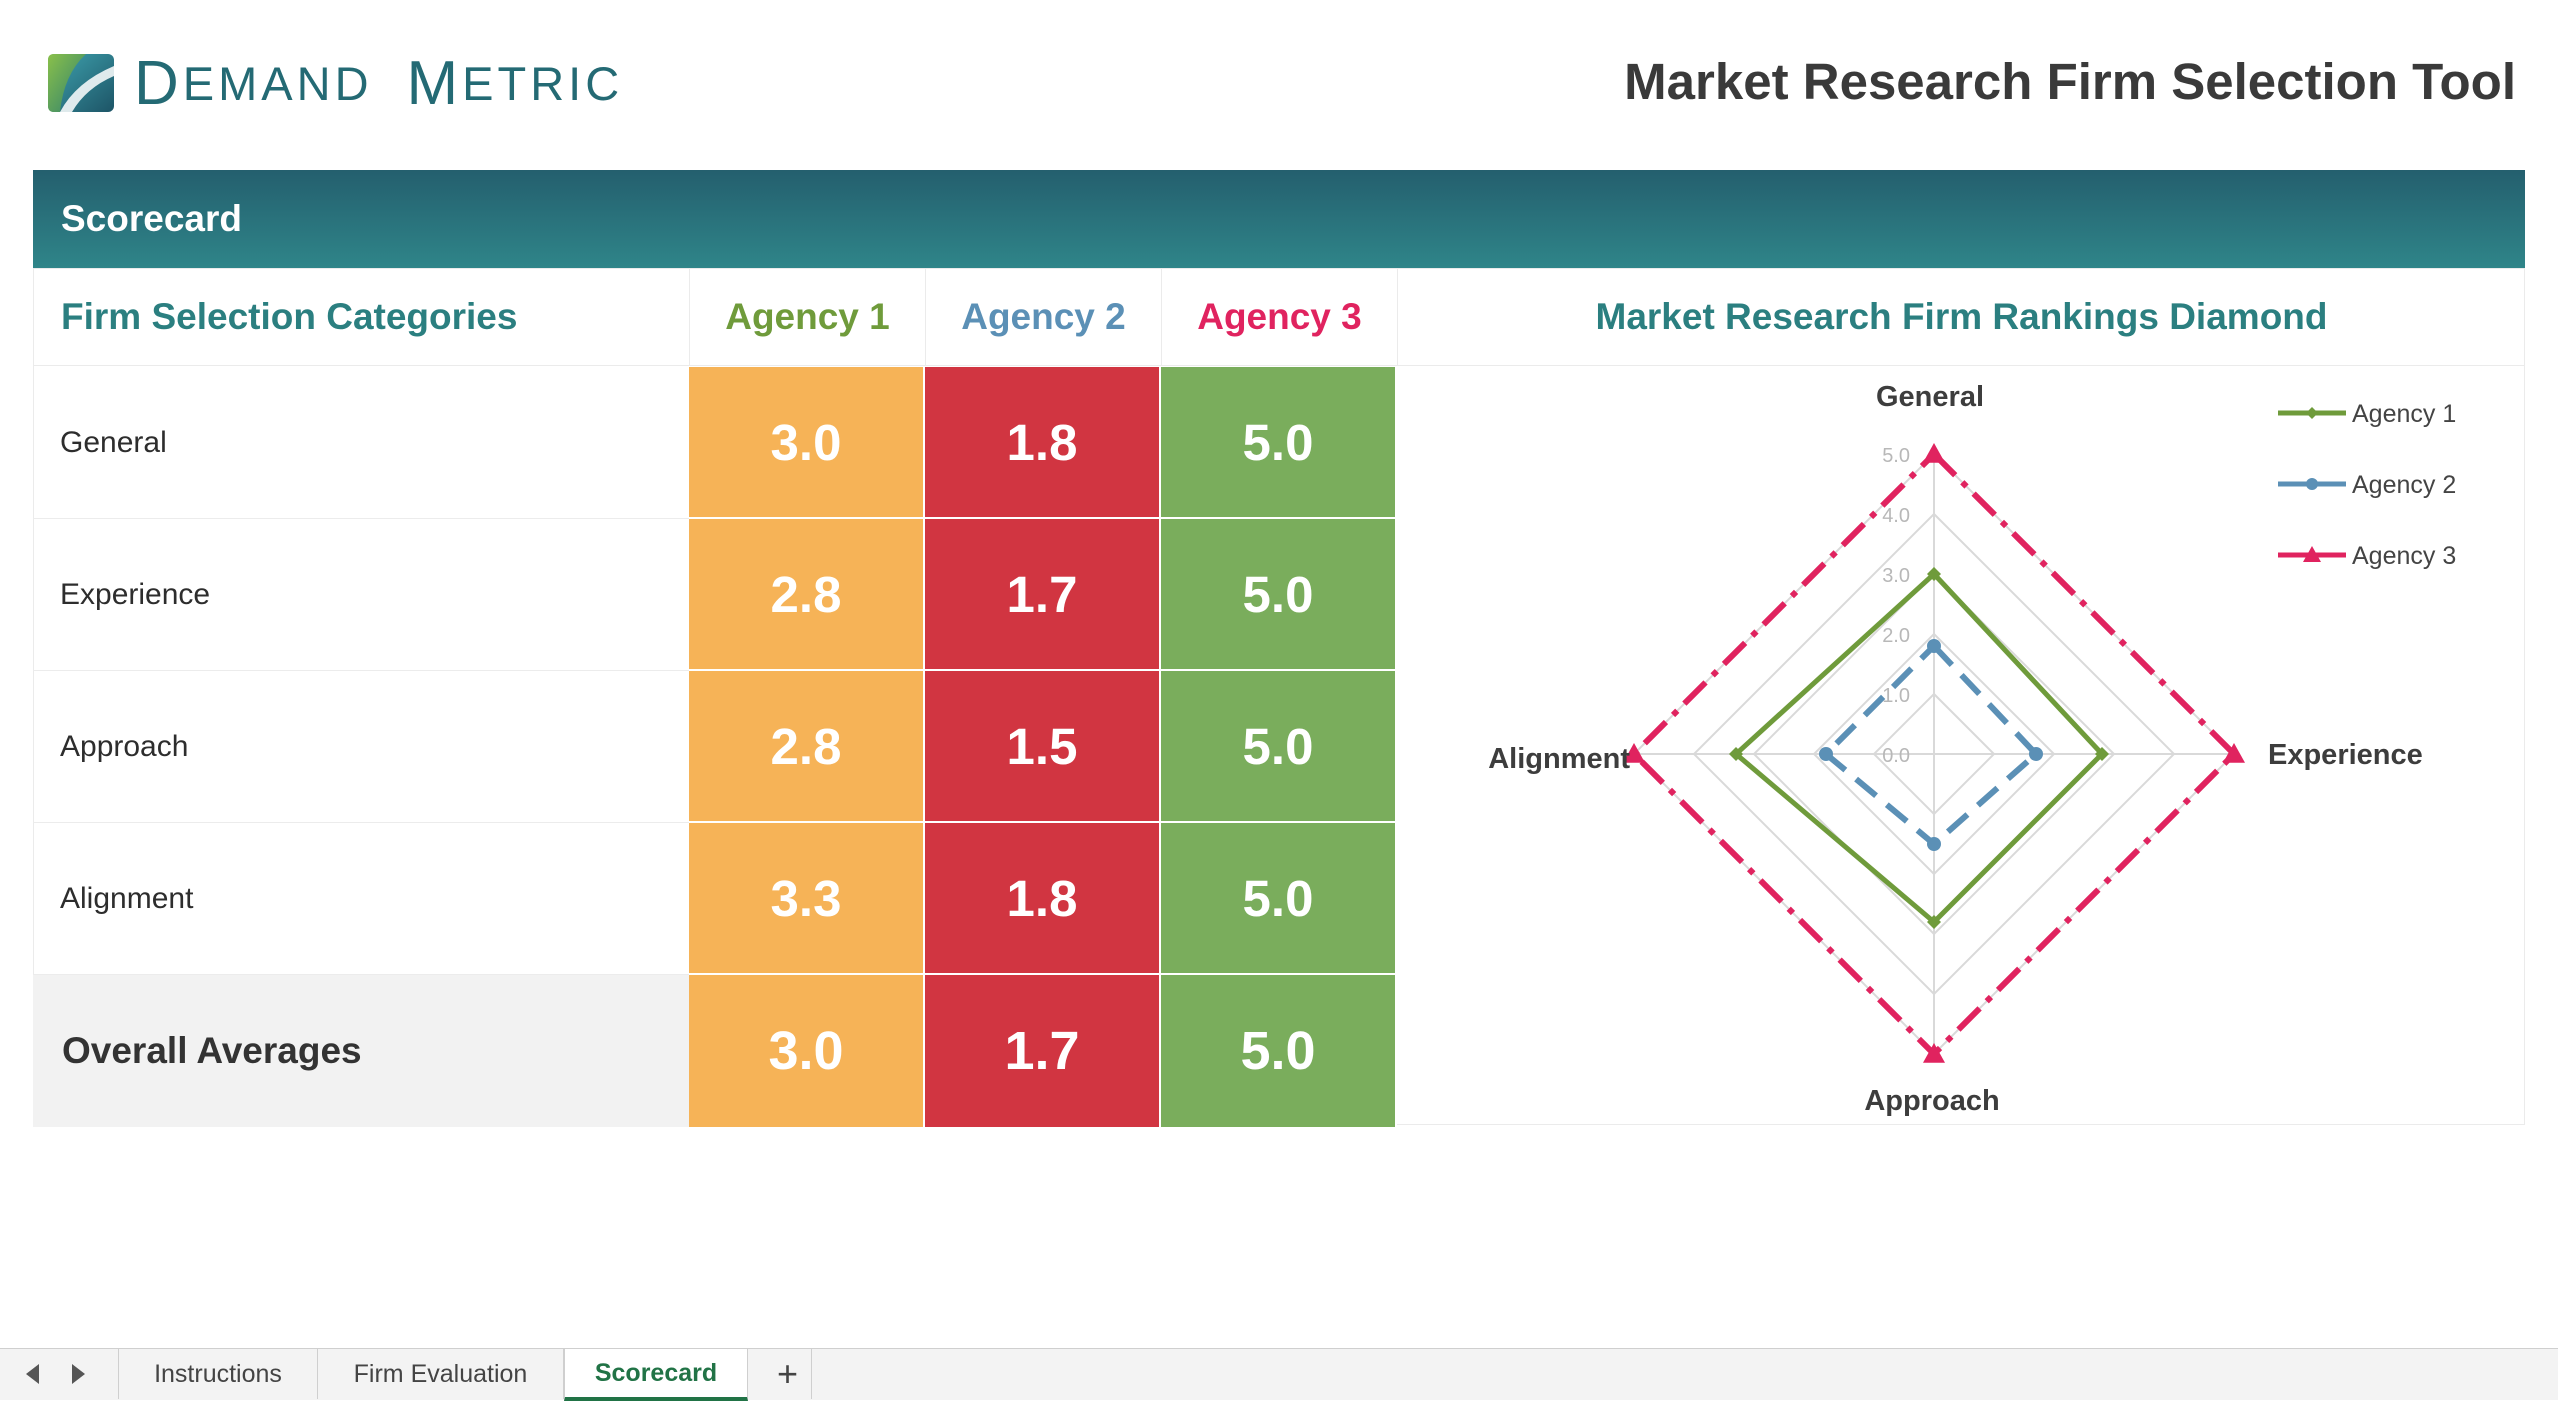  What do you see at coordinates (2070, 81) in the screenshot?
I see `tool-title: Market Research Firm Selection Tool` at bounding box center [2070, 81].